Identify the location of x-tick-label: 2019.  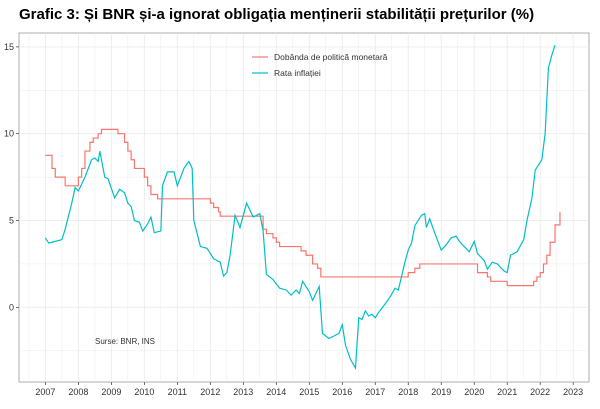
(441, 392).